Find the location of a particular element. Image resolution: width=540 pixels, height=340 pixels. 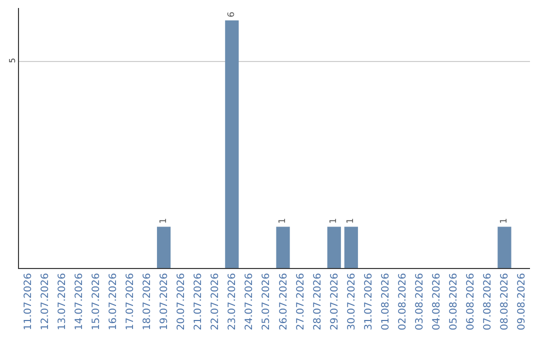

x-tick-label: 09.08.2026 is located at coordinates (522, 301).